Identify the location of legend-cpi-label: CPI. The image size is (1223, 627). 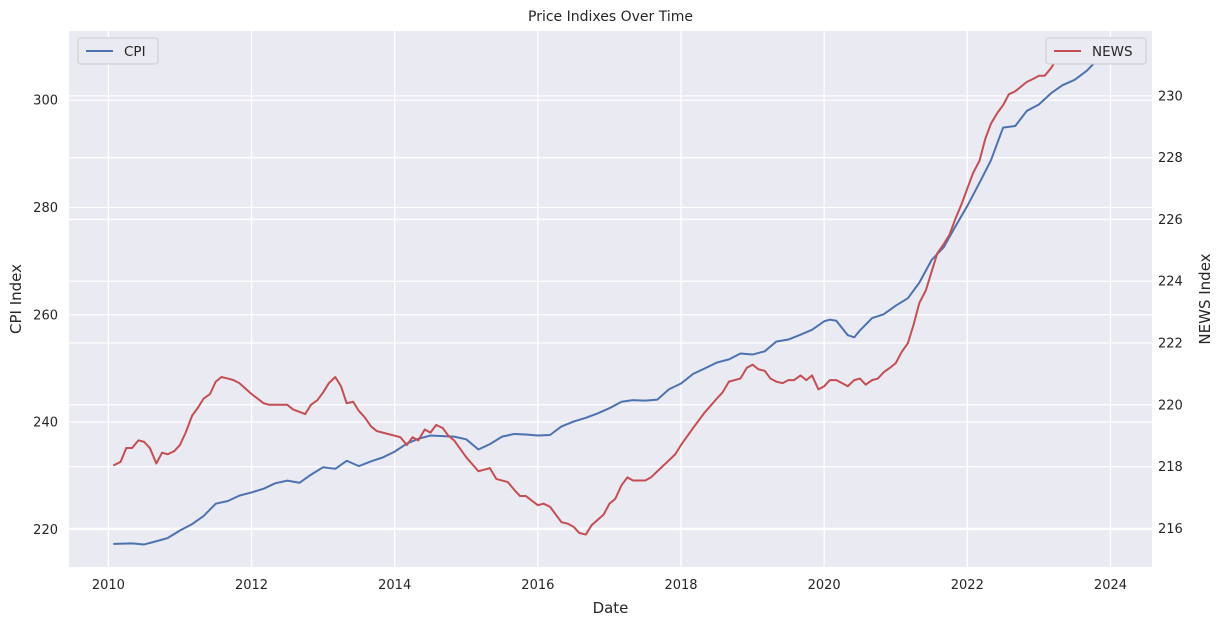
(135, 52).